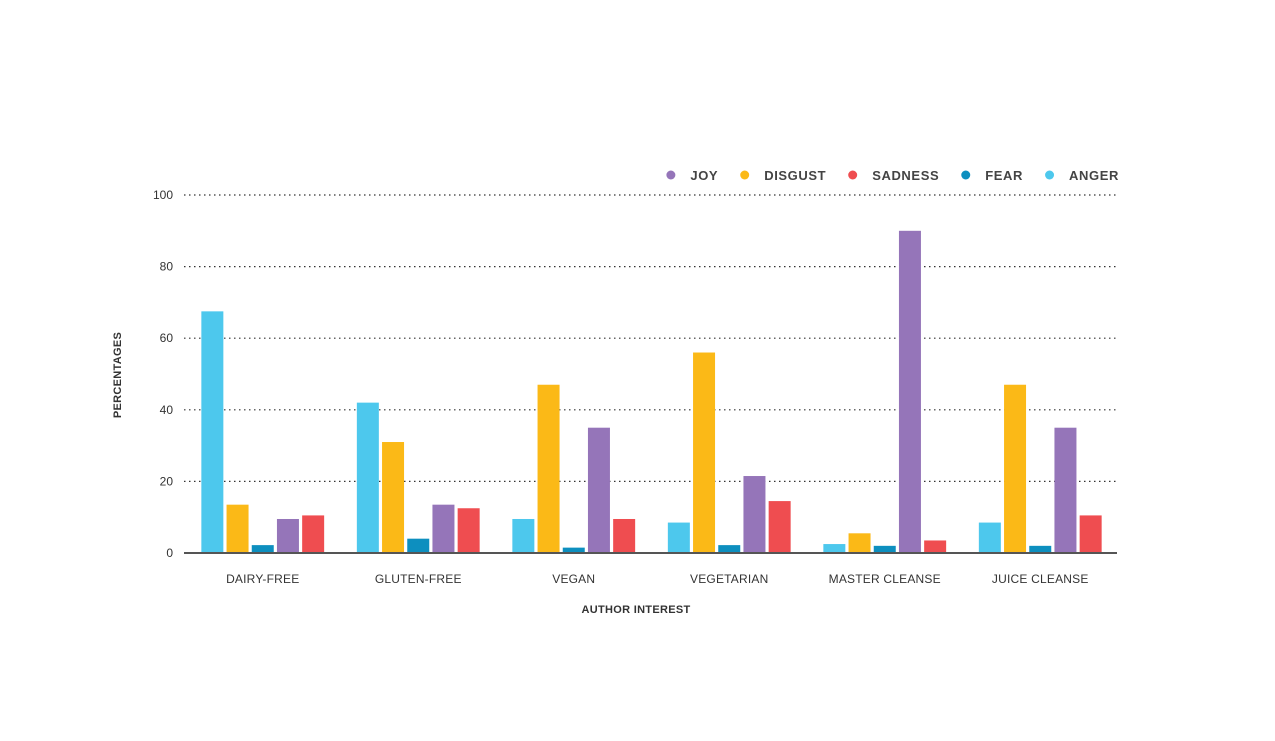  What do you see at coordinates (169, 553) in the screenshot?
I see `y-tick-label: 0` at bounding box center [169, 553].